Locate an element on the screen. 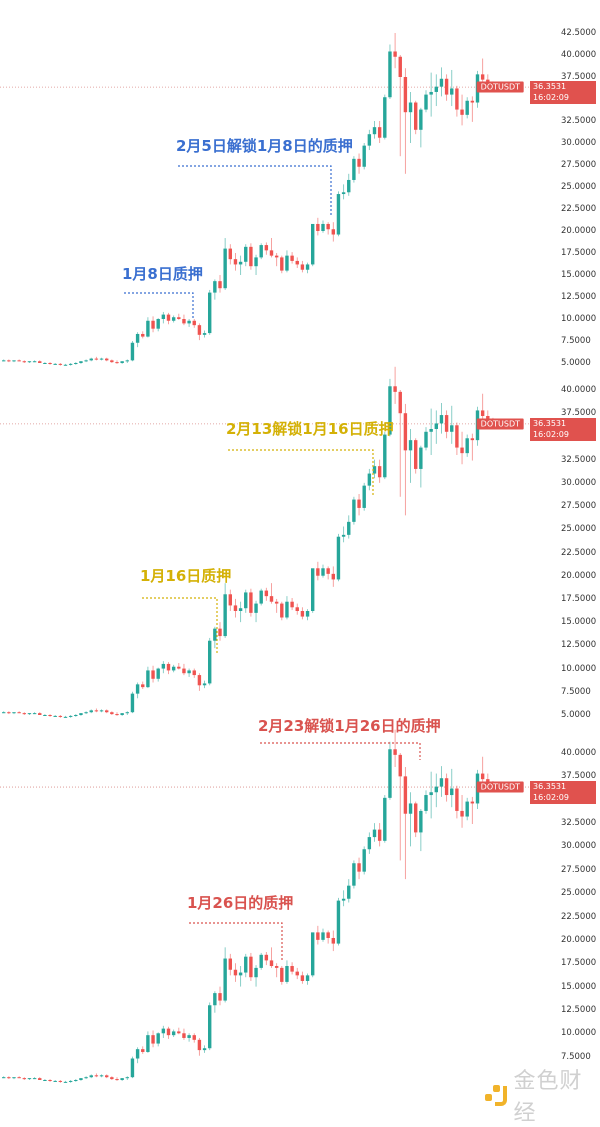  annotation-label: 1月16日质押 is located at coordinates (186, 576).